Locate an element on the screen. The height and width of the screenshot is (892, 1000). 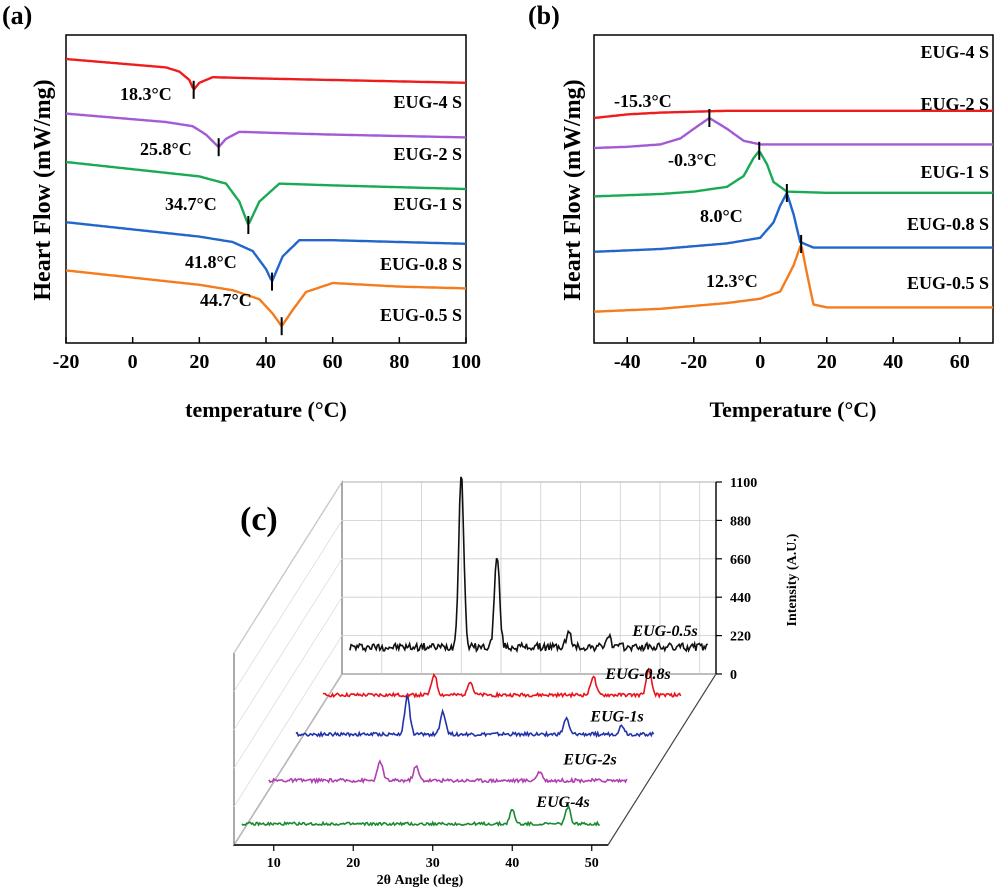
x-tick-label: 10 is located at coordinates (274, 863).